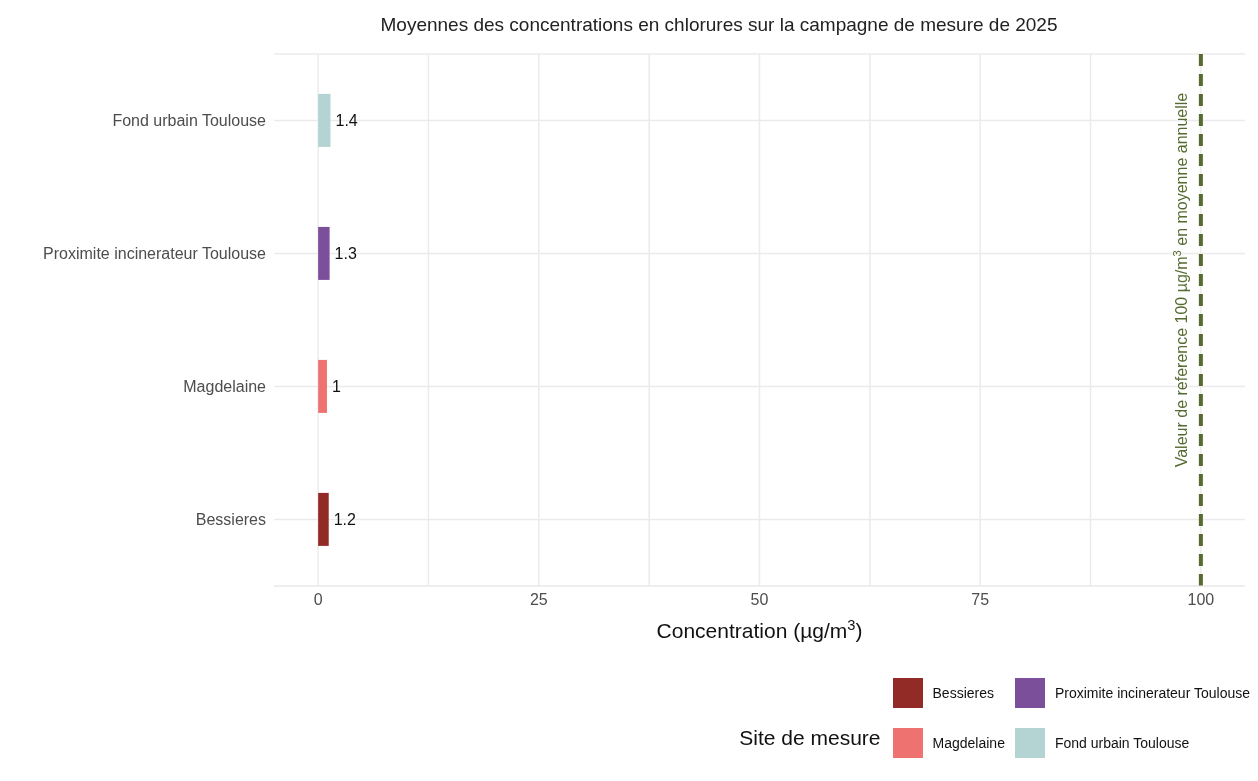  What do you see at coordinates (980, 600) in the screenshot?
I see `x-tick-label: 75` at bounding box center [980, 600].